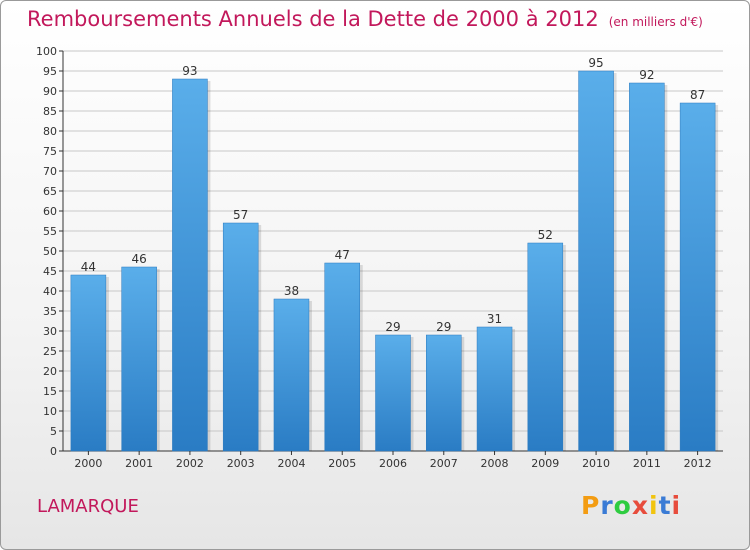 The width and height of the screenshot is (750, 550). I want to click on x-tick-label: 2012, so click(698, 463).